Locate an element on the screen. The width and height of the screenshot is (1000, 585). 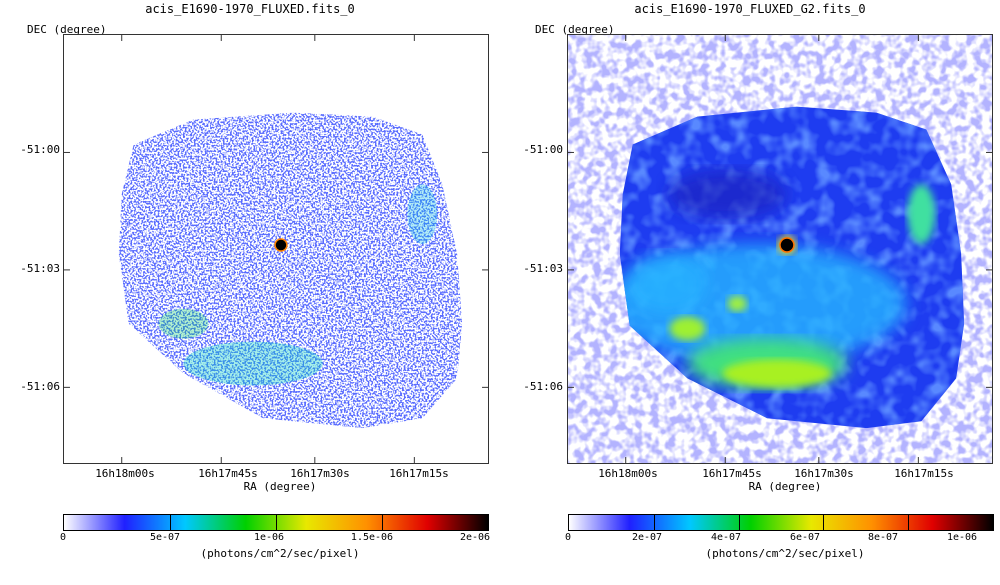
panel-title: acis_E1690-1970_FLUXED.fits_0 is located at coordinates (250, 9).